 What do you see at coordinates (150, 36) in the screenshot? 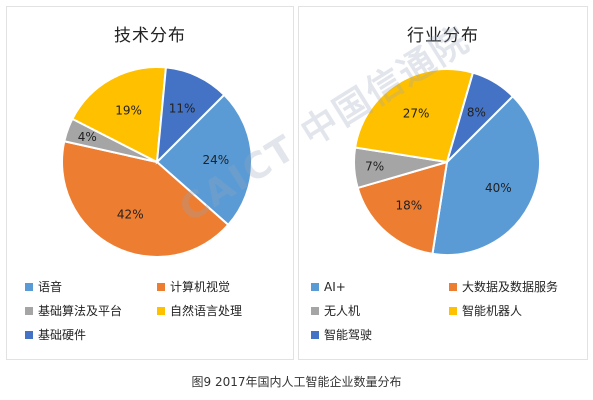
I see `chart-title: 技术分布` at bounding box center [150, 36].